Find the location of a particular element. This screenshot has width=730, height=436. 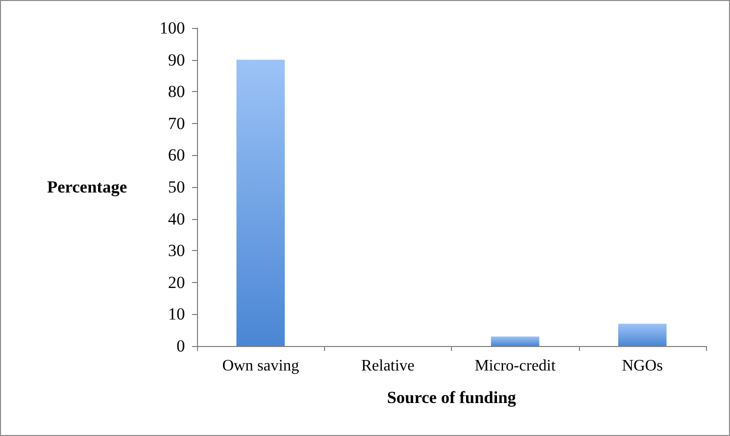

y-tick-label: 70 is located at coordinates (176, 123).